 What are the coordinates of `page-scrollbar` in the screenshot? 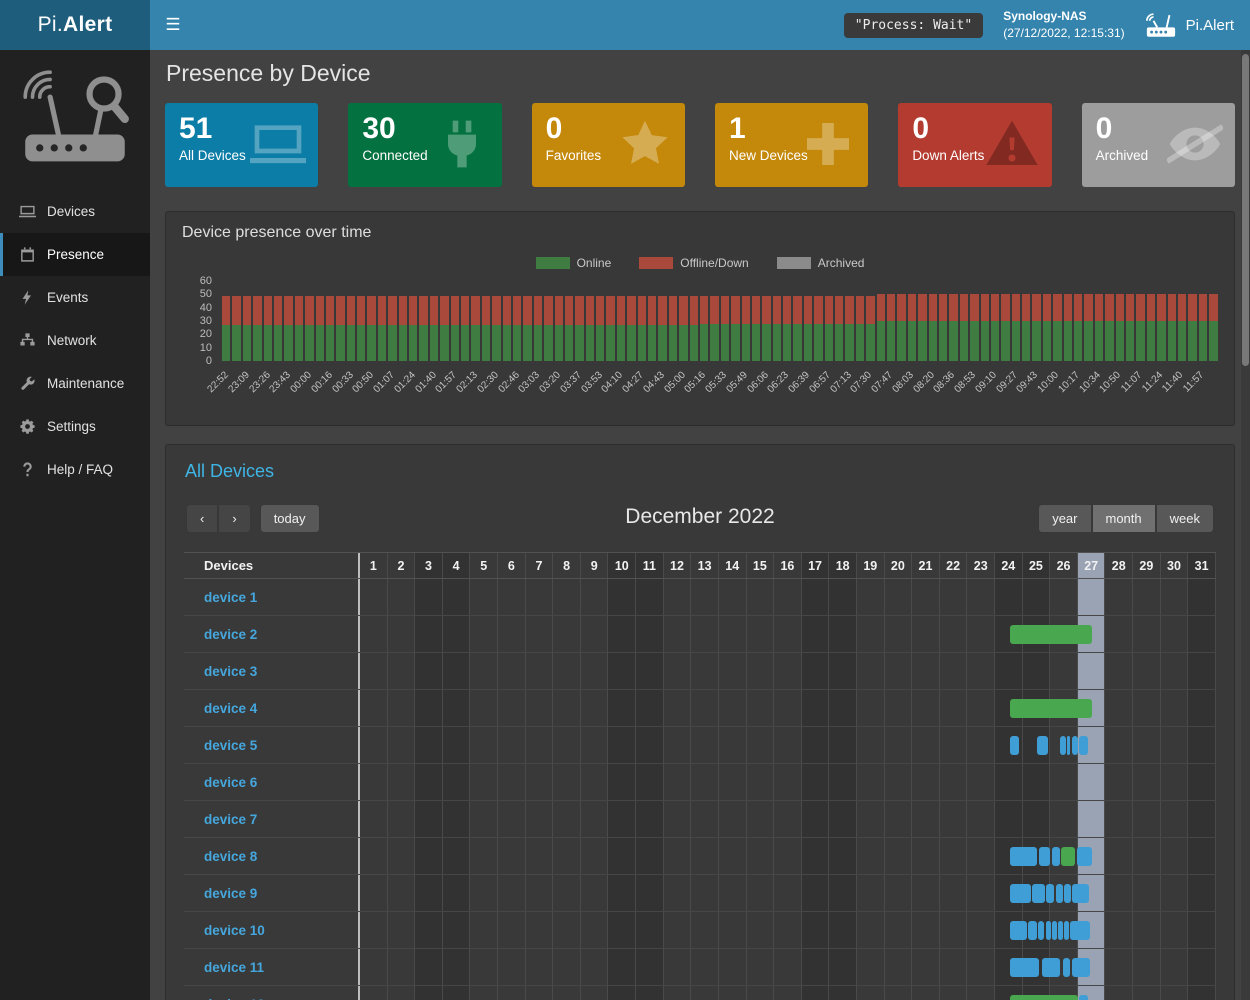 It's located at (1245, 525).